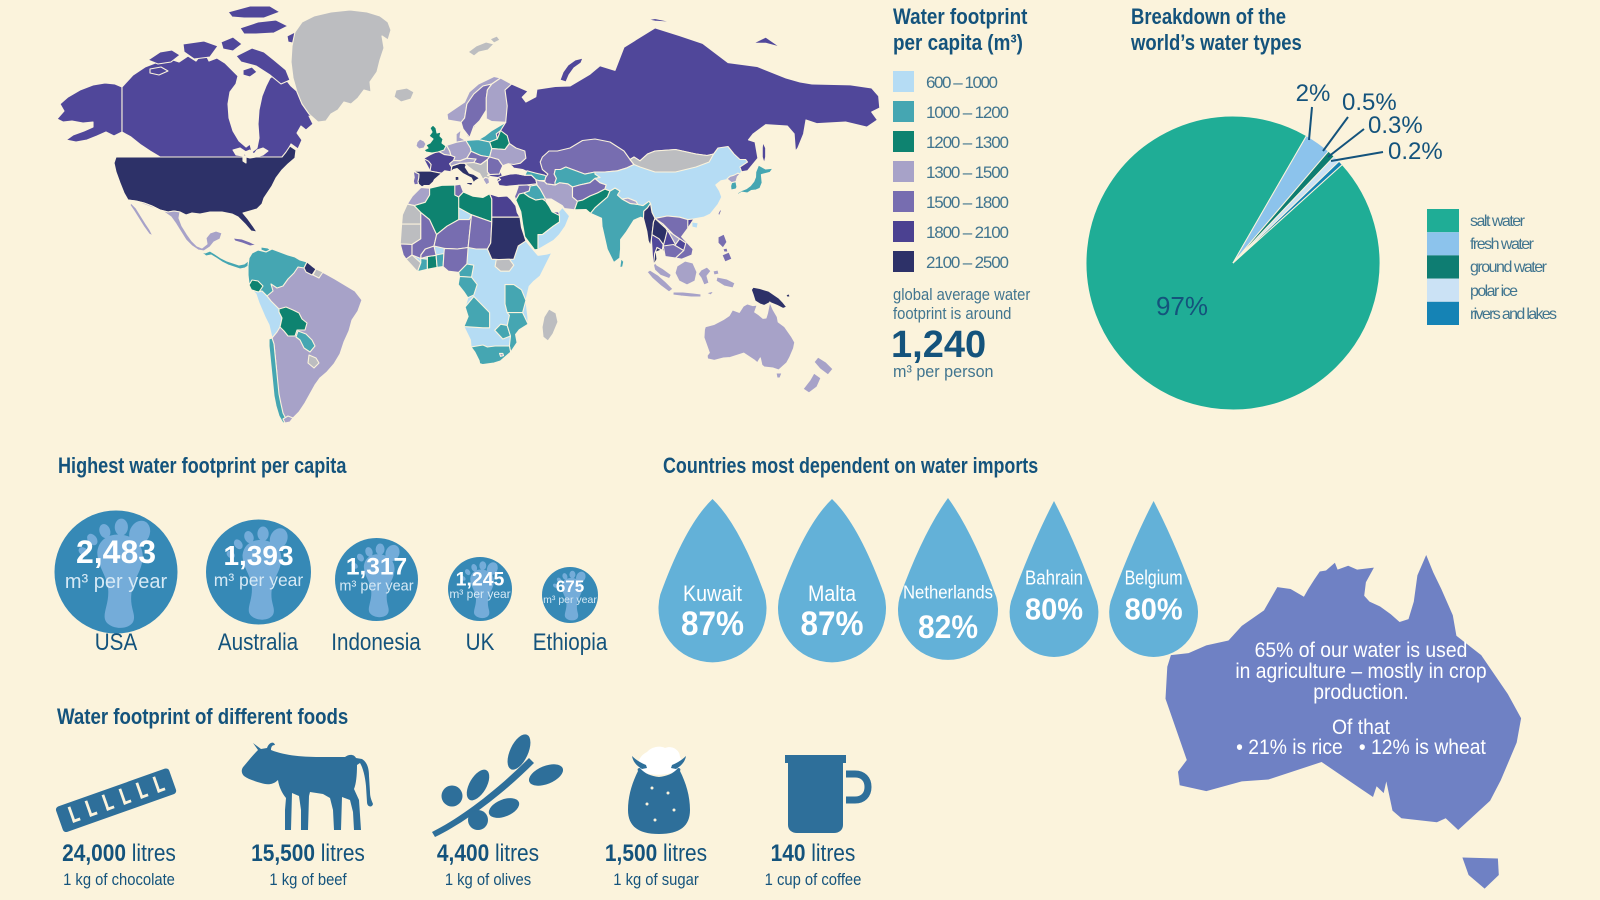 This screenshot has width=1600, height=900. I want to click on svg-text: Kuwait, so click(712, 593).